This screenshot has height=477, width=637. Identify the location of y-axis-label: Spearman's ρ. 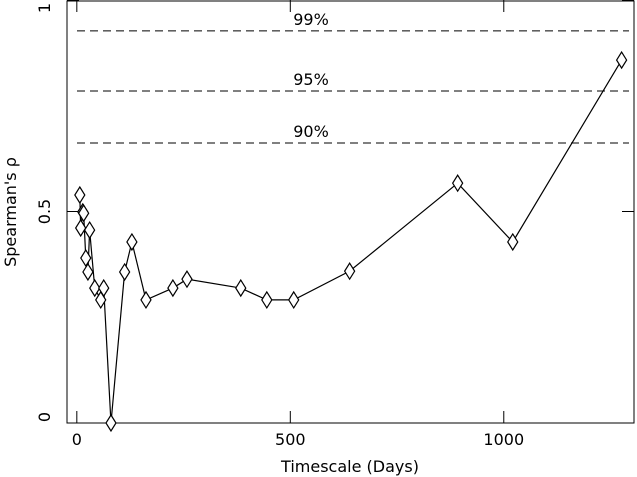
(10, 212).